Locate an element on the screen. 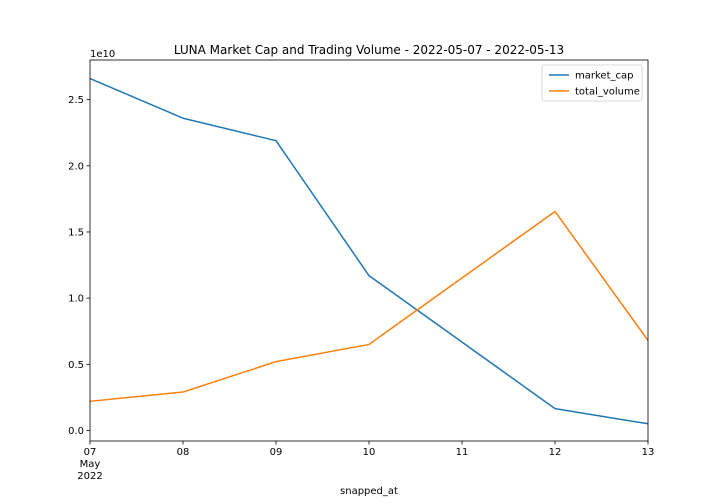 This screenshot has width=720, height=504. y-tick-label: 1.0 is located at coordinates (76, 299).